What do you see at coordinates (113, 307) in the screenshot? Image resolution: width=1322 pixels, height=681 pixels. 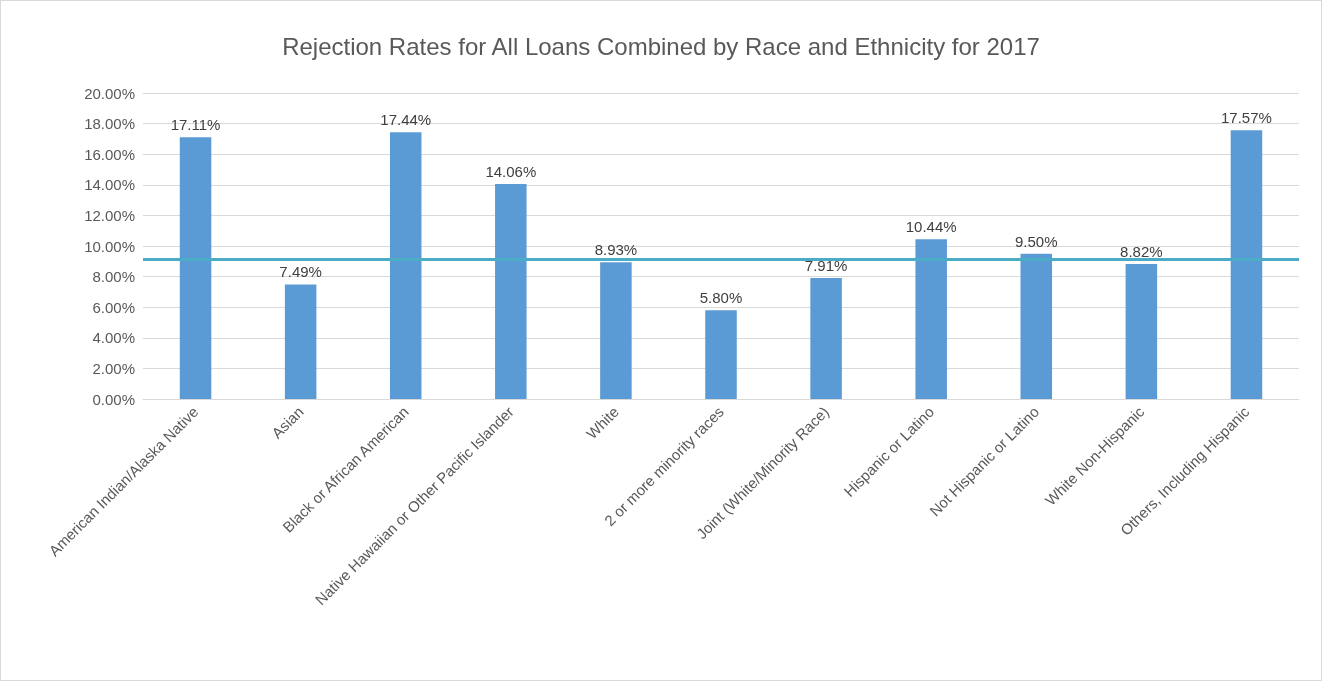 I see `y-tick-label: 6.00%` at bounding box center [113, 307].